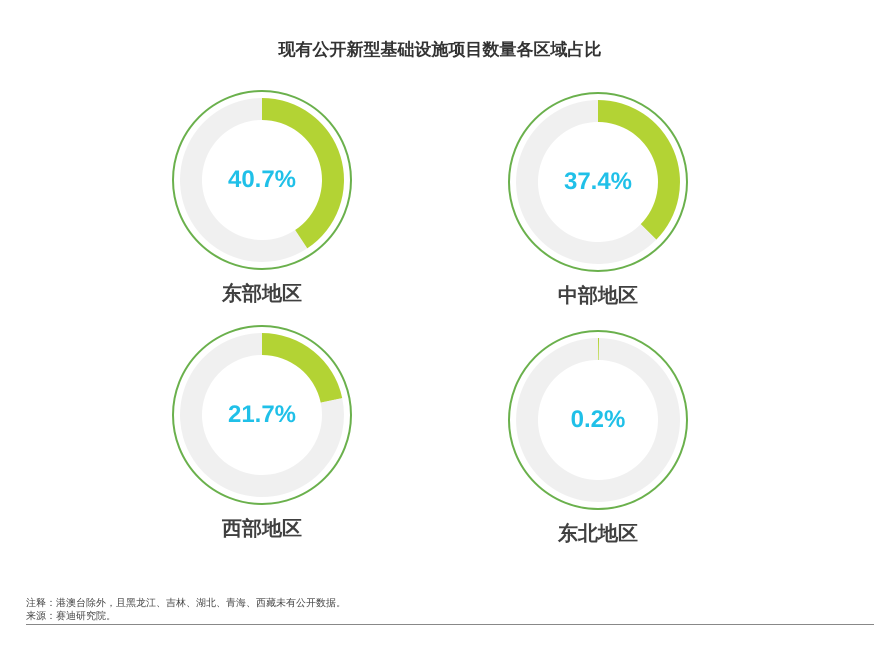 This screenshot has height=647, width=880. What do you see at coordinates (261, 293) in the screenshot?
I see `text: 东部地区` at bounding box center [261, 293].